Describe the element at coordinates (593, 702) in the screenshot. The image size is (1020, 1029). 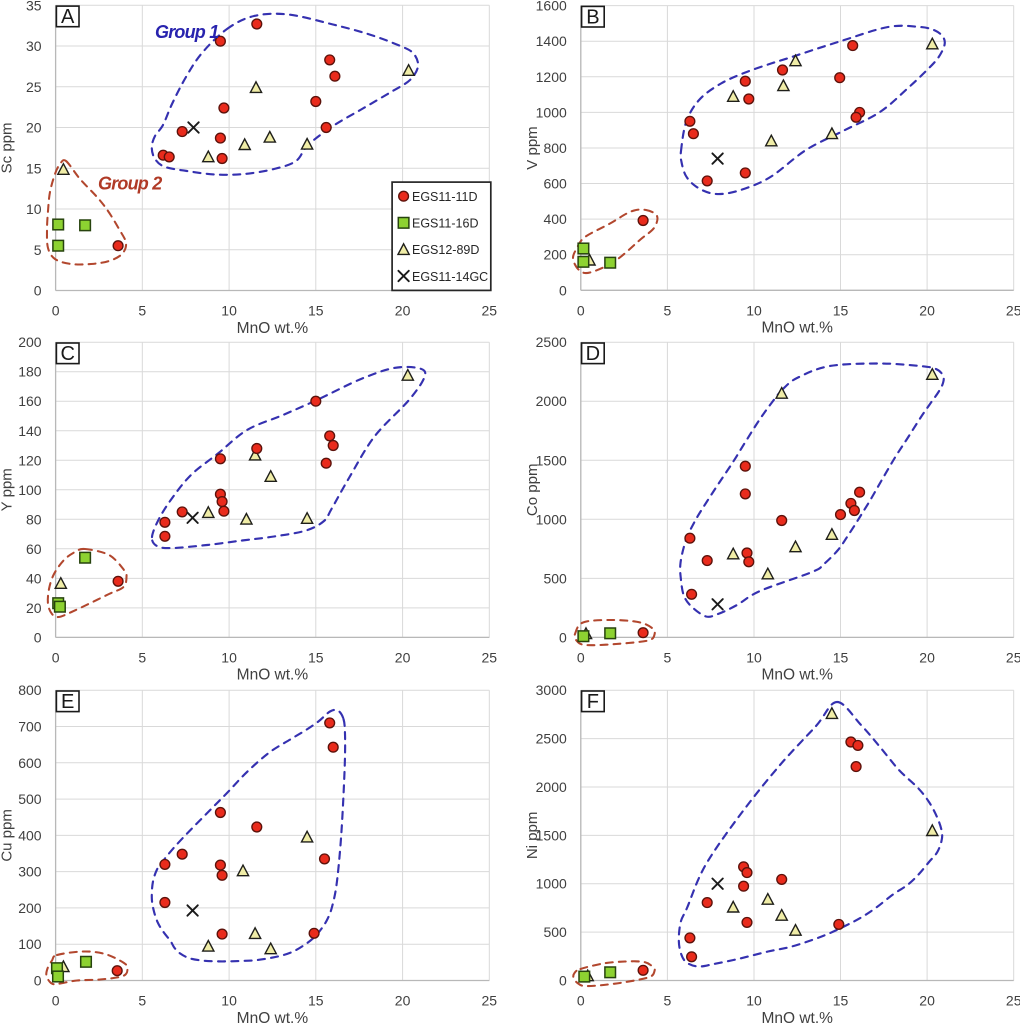
I see `svg-text: F` at that location.